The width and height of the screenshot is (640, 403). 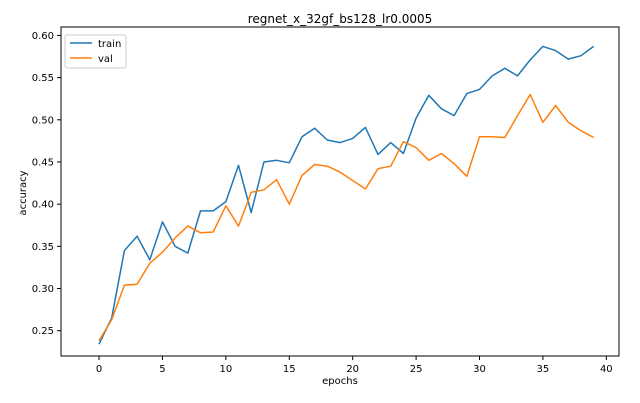 I want to click on legend-label-val: val, so click(x=105, y=59).